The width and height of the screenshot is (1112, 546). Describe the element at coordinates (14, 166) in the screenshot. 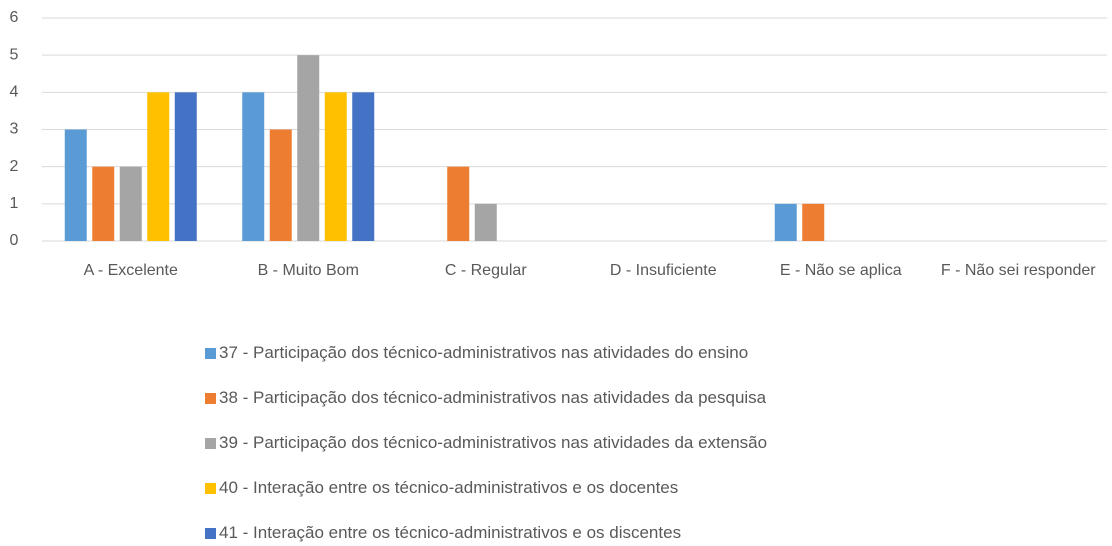

I see `y-tick-label: 2` at that location.